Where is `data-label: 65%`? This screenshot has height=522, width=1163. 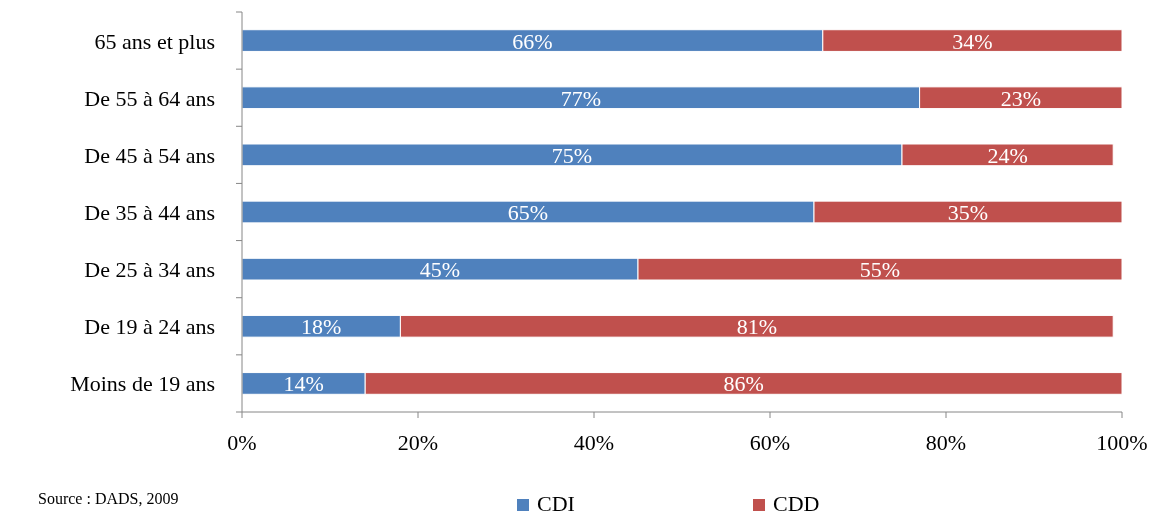 data-label: 65% is located at coordinates (528, 212).